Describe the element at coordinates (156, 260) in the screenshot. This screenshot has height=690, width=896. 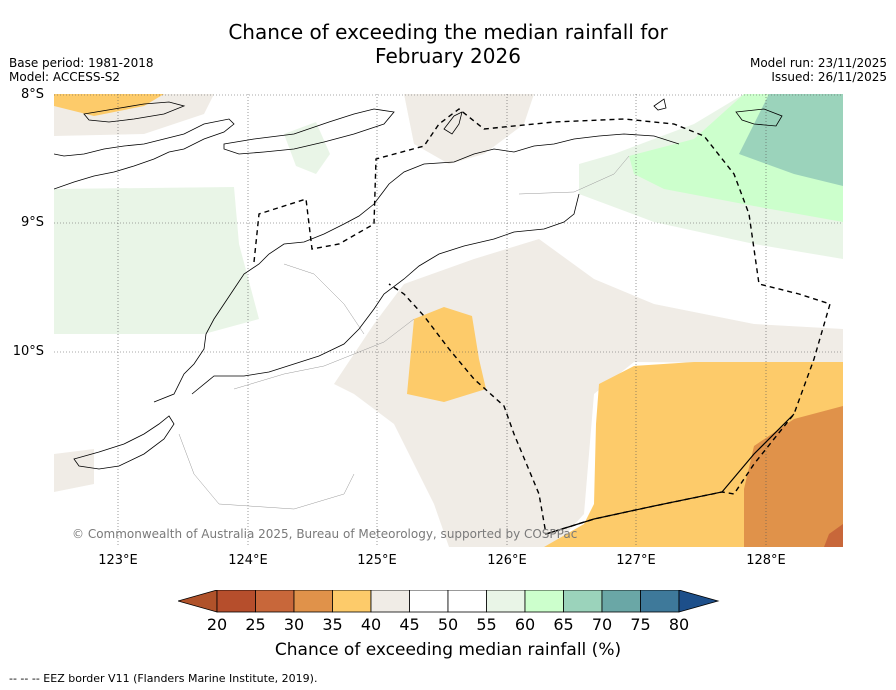
I see `region-lightgreen-left` at that location.